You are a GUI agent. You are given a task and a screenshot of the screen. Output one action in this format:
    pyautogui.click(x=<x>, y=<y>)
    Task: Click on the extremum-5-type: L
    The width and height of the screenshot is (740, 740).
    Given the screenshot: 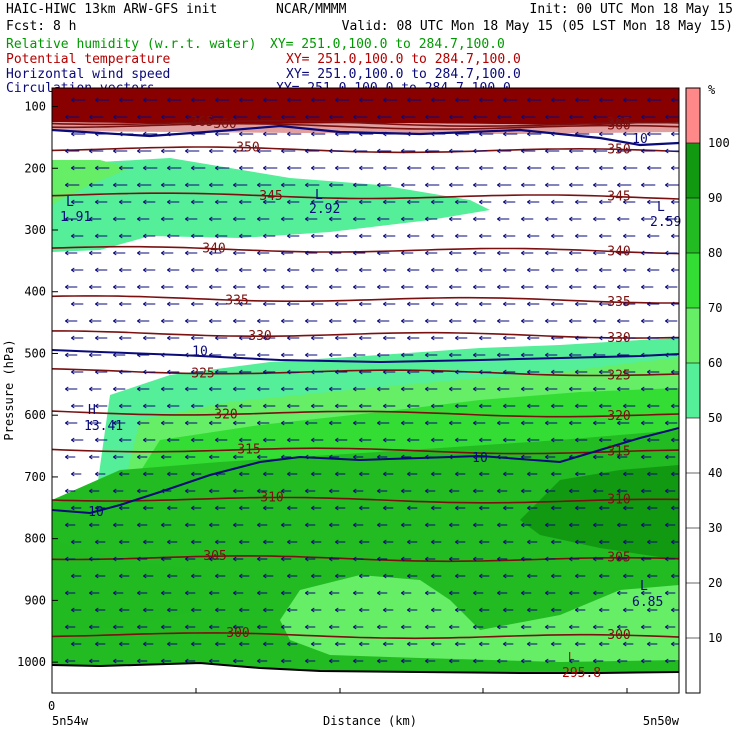 What is the action you would take?
    pyautogui.click(x=644, y=586)
    